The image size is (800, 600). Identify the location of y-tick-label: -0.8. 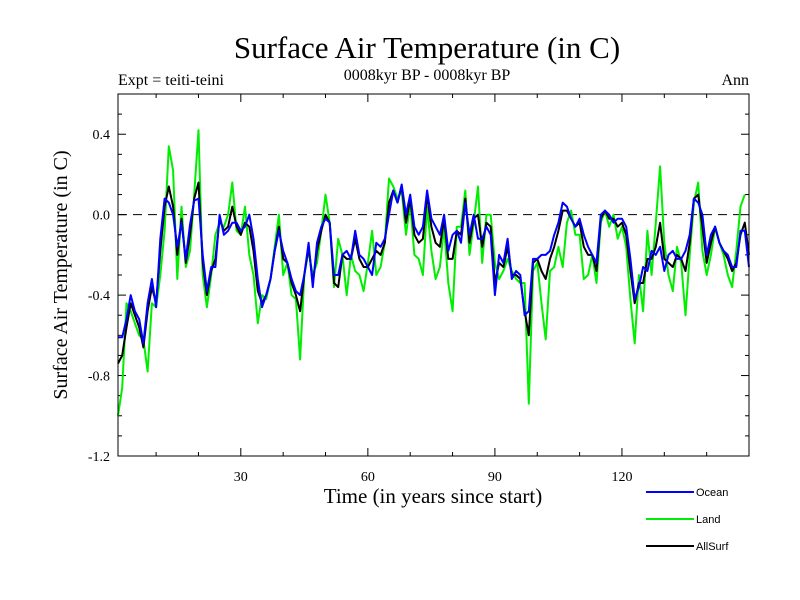
(99, 377).